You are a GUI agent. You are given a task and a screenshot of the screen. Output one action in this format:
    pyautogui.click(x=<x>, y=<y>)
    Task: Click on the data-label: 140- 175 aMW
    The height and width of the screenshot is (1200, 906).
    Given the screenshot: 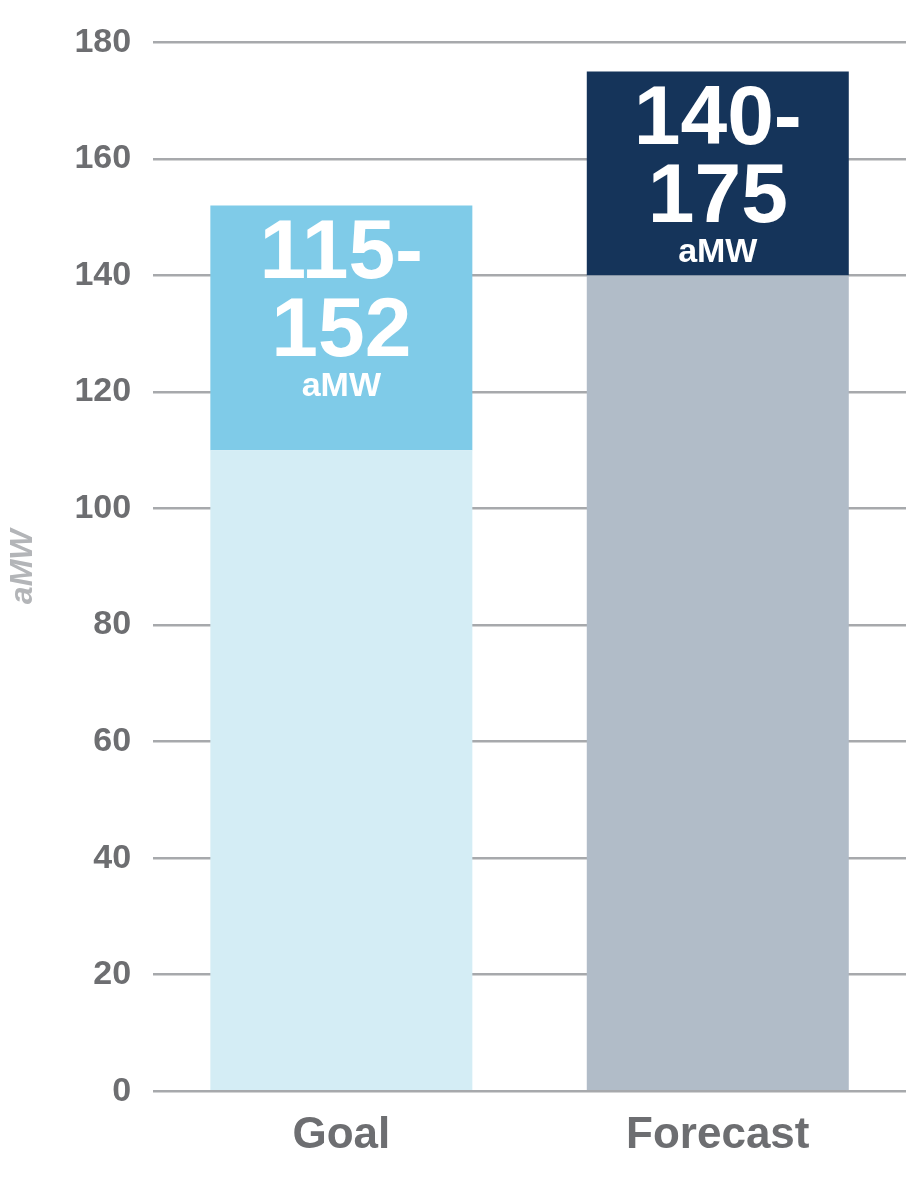 What is the action you would take?
    pyautogui.click(x=717, y=168)
    